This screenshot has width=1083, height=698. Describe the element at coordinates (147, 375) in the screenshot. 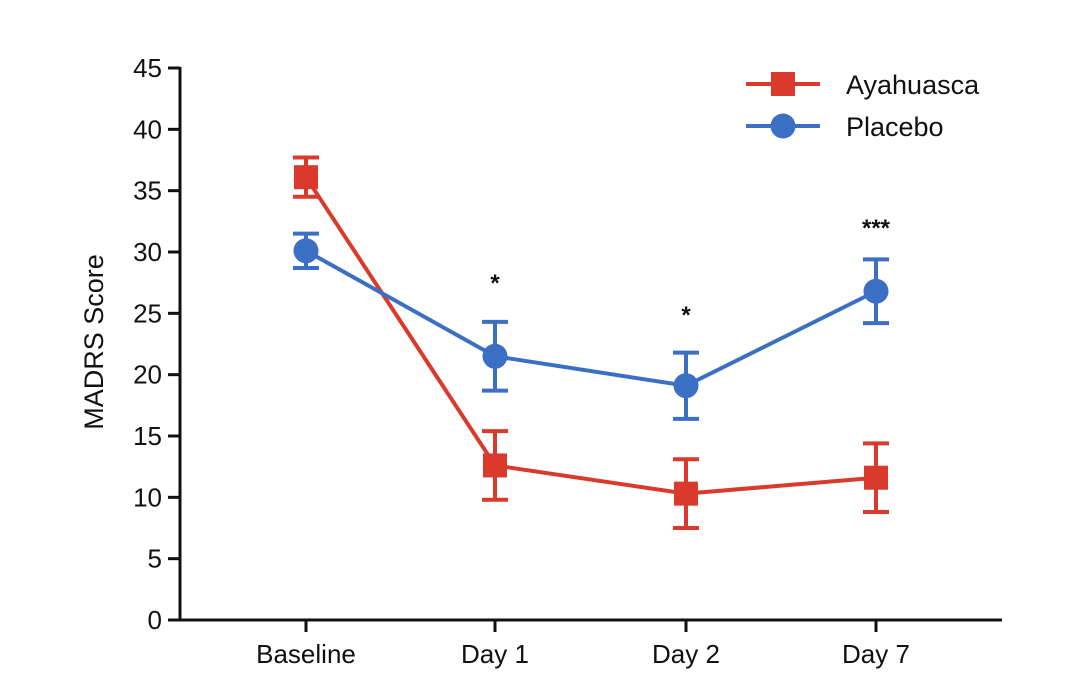

I see `y-tick-label: 20` at that location.